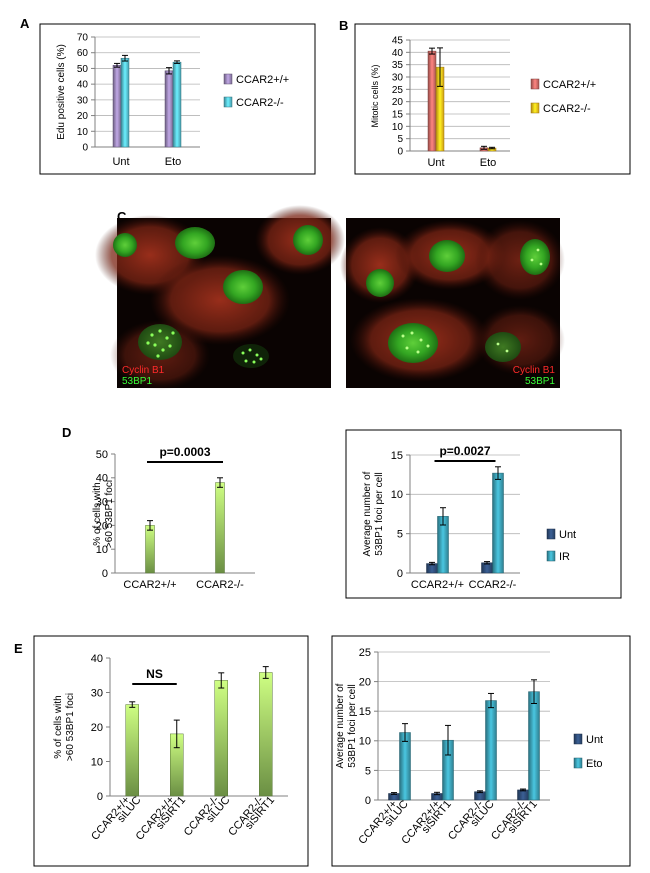  Describe the element at coordinates (540, 381) in the screenshot. I see `right-label-53bp1: 53BP1` at that location.